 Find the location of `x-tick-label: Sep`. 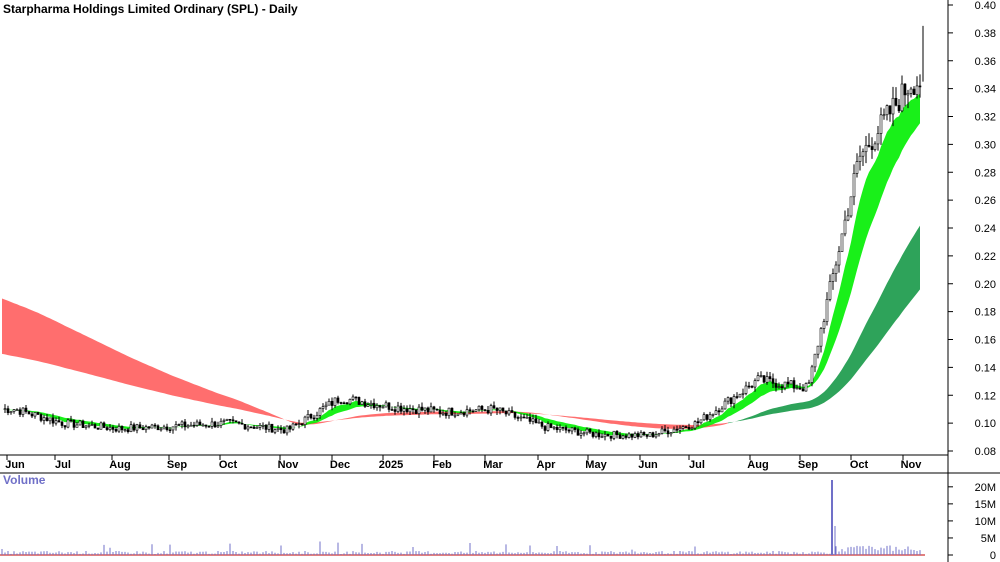

x-tick-label: Sep is located at coordinates (808, 465).